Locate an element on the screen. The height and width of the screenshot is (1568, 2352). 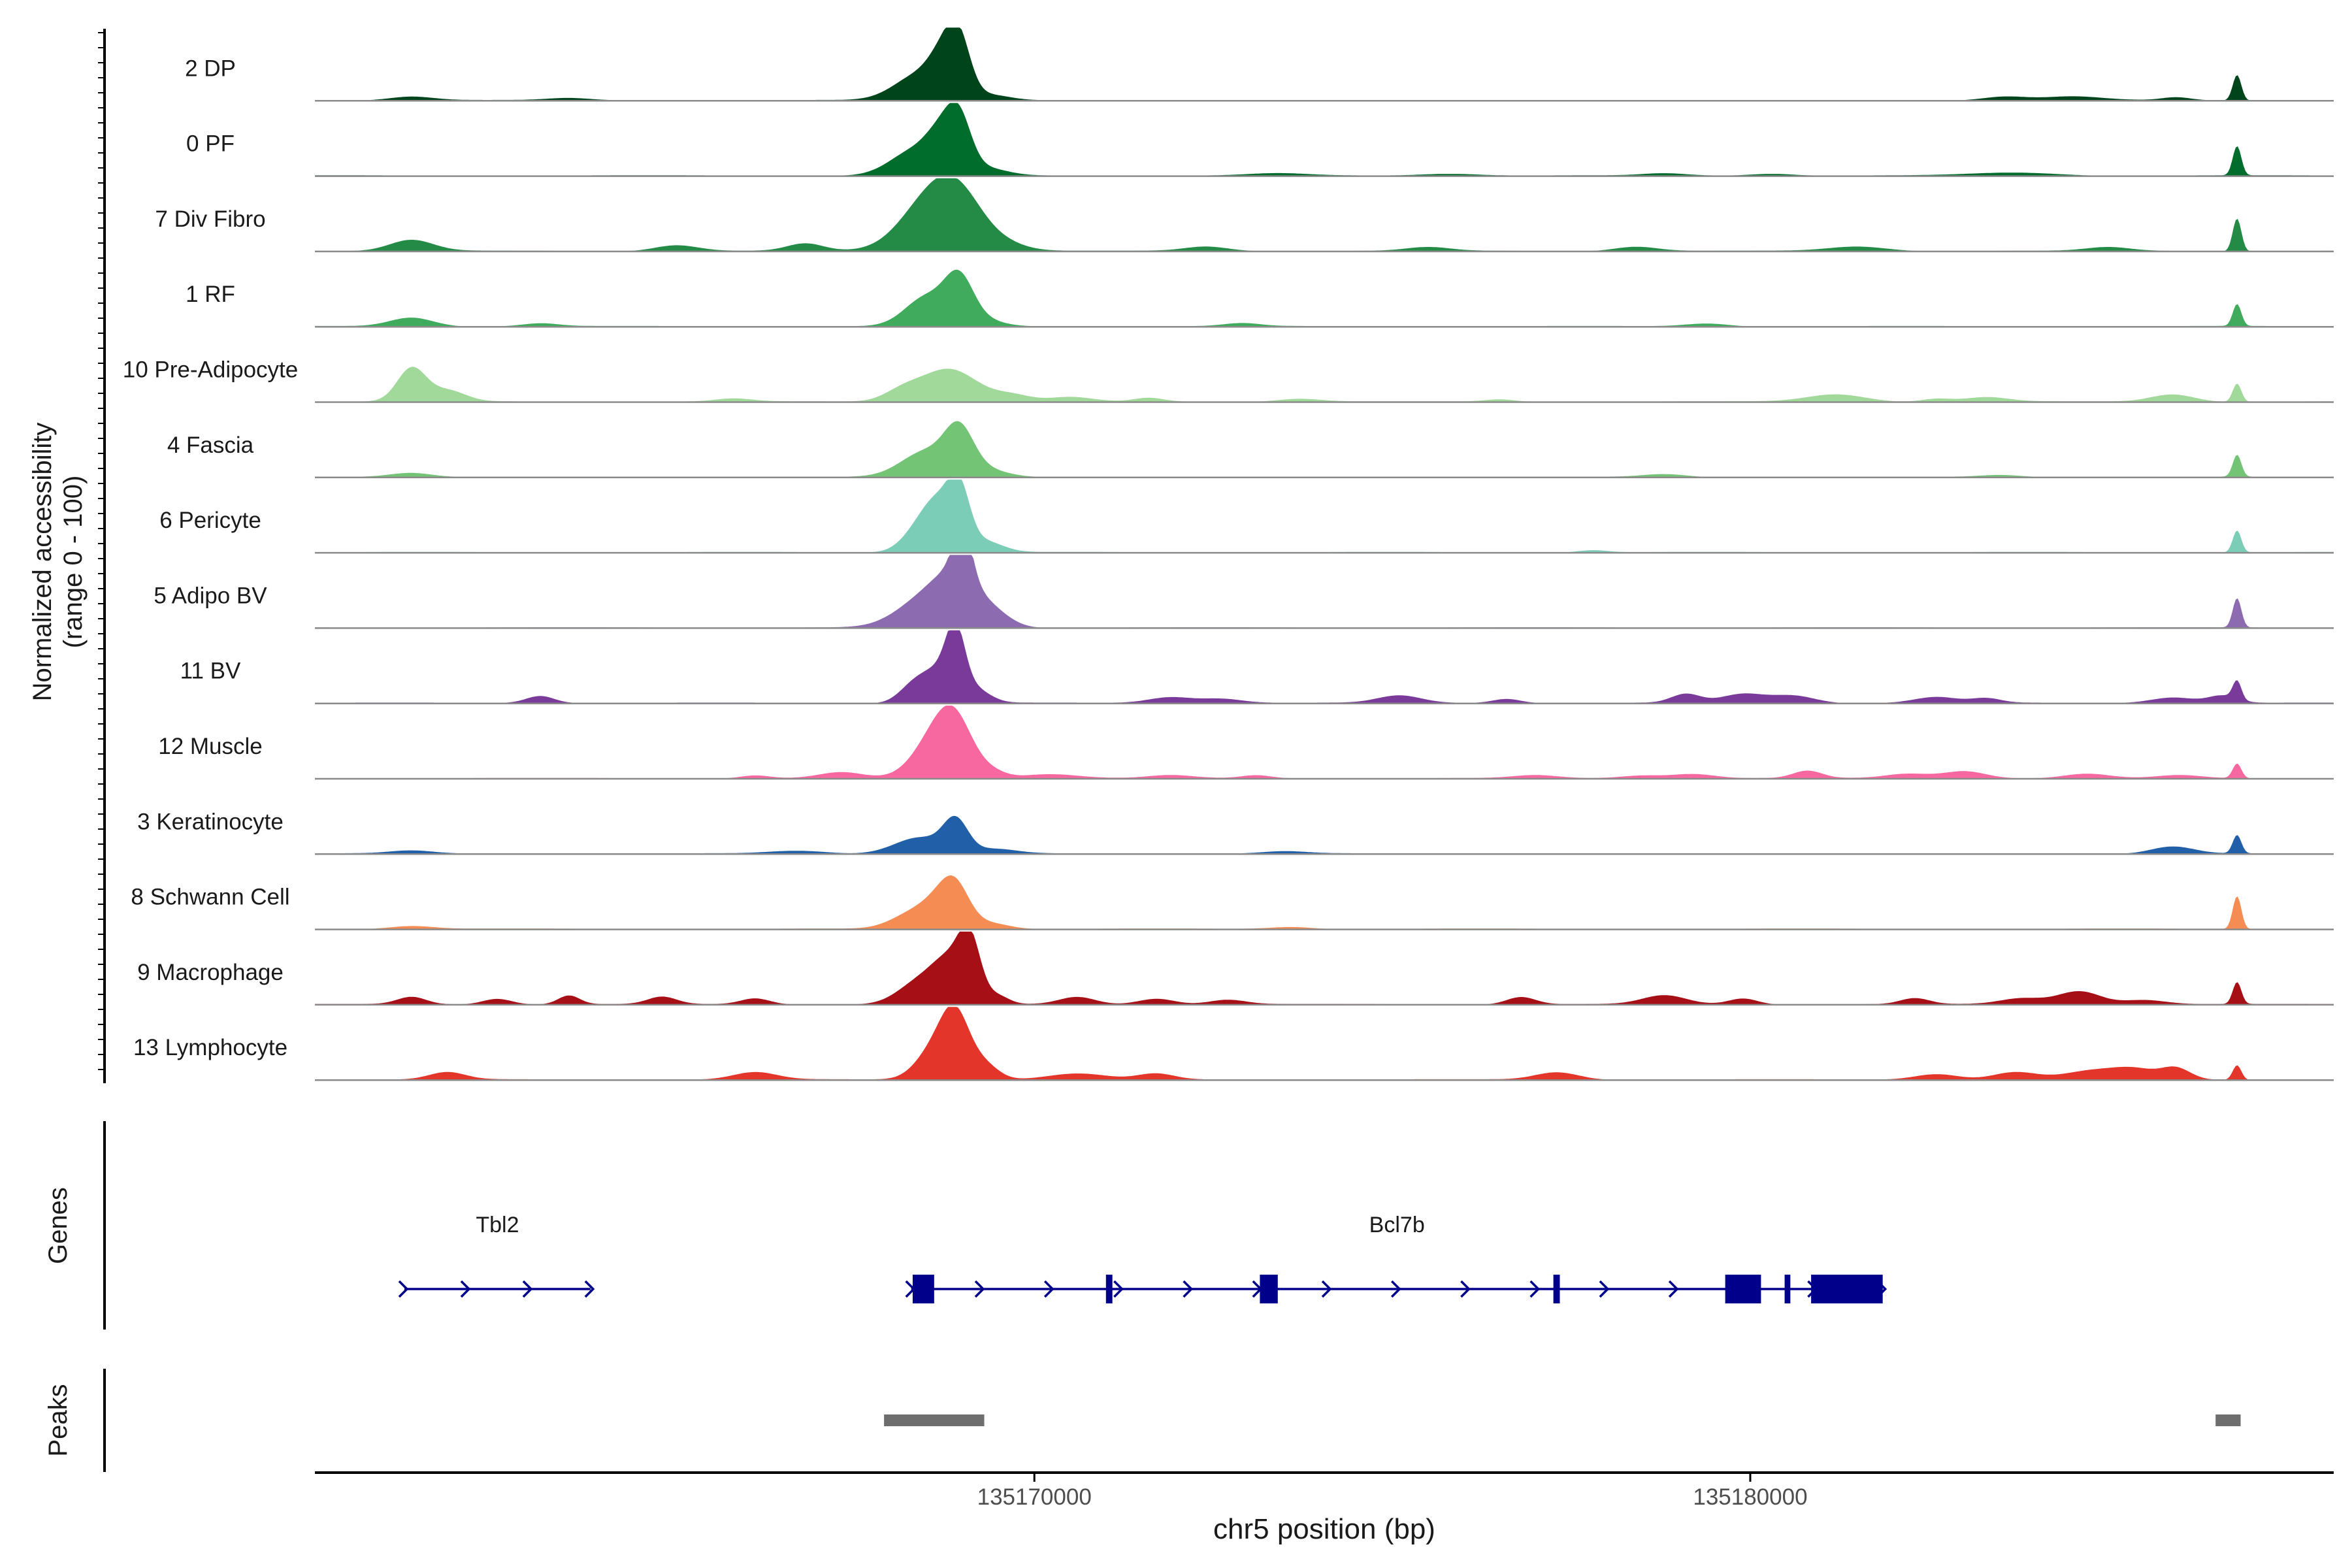
y-axis-title-range: (range 0 - 100) is located at coordinates (73, 562).